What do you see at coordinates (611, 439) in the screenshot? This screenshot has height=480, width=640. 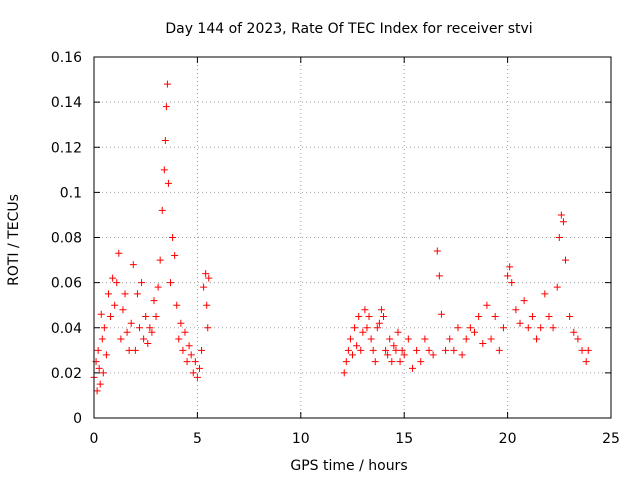 I see `x-tick-label: 25` at bounding box center [611, 439].